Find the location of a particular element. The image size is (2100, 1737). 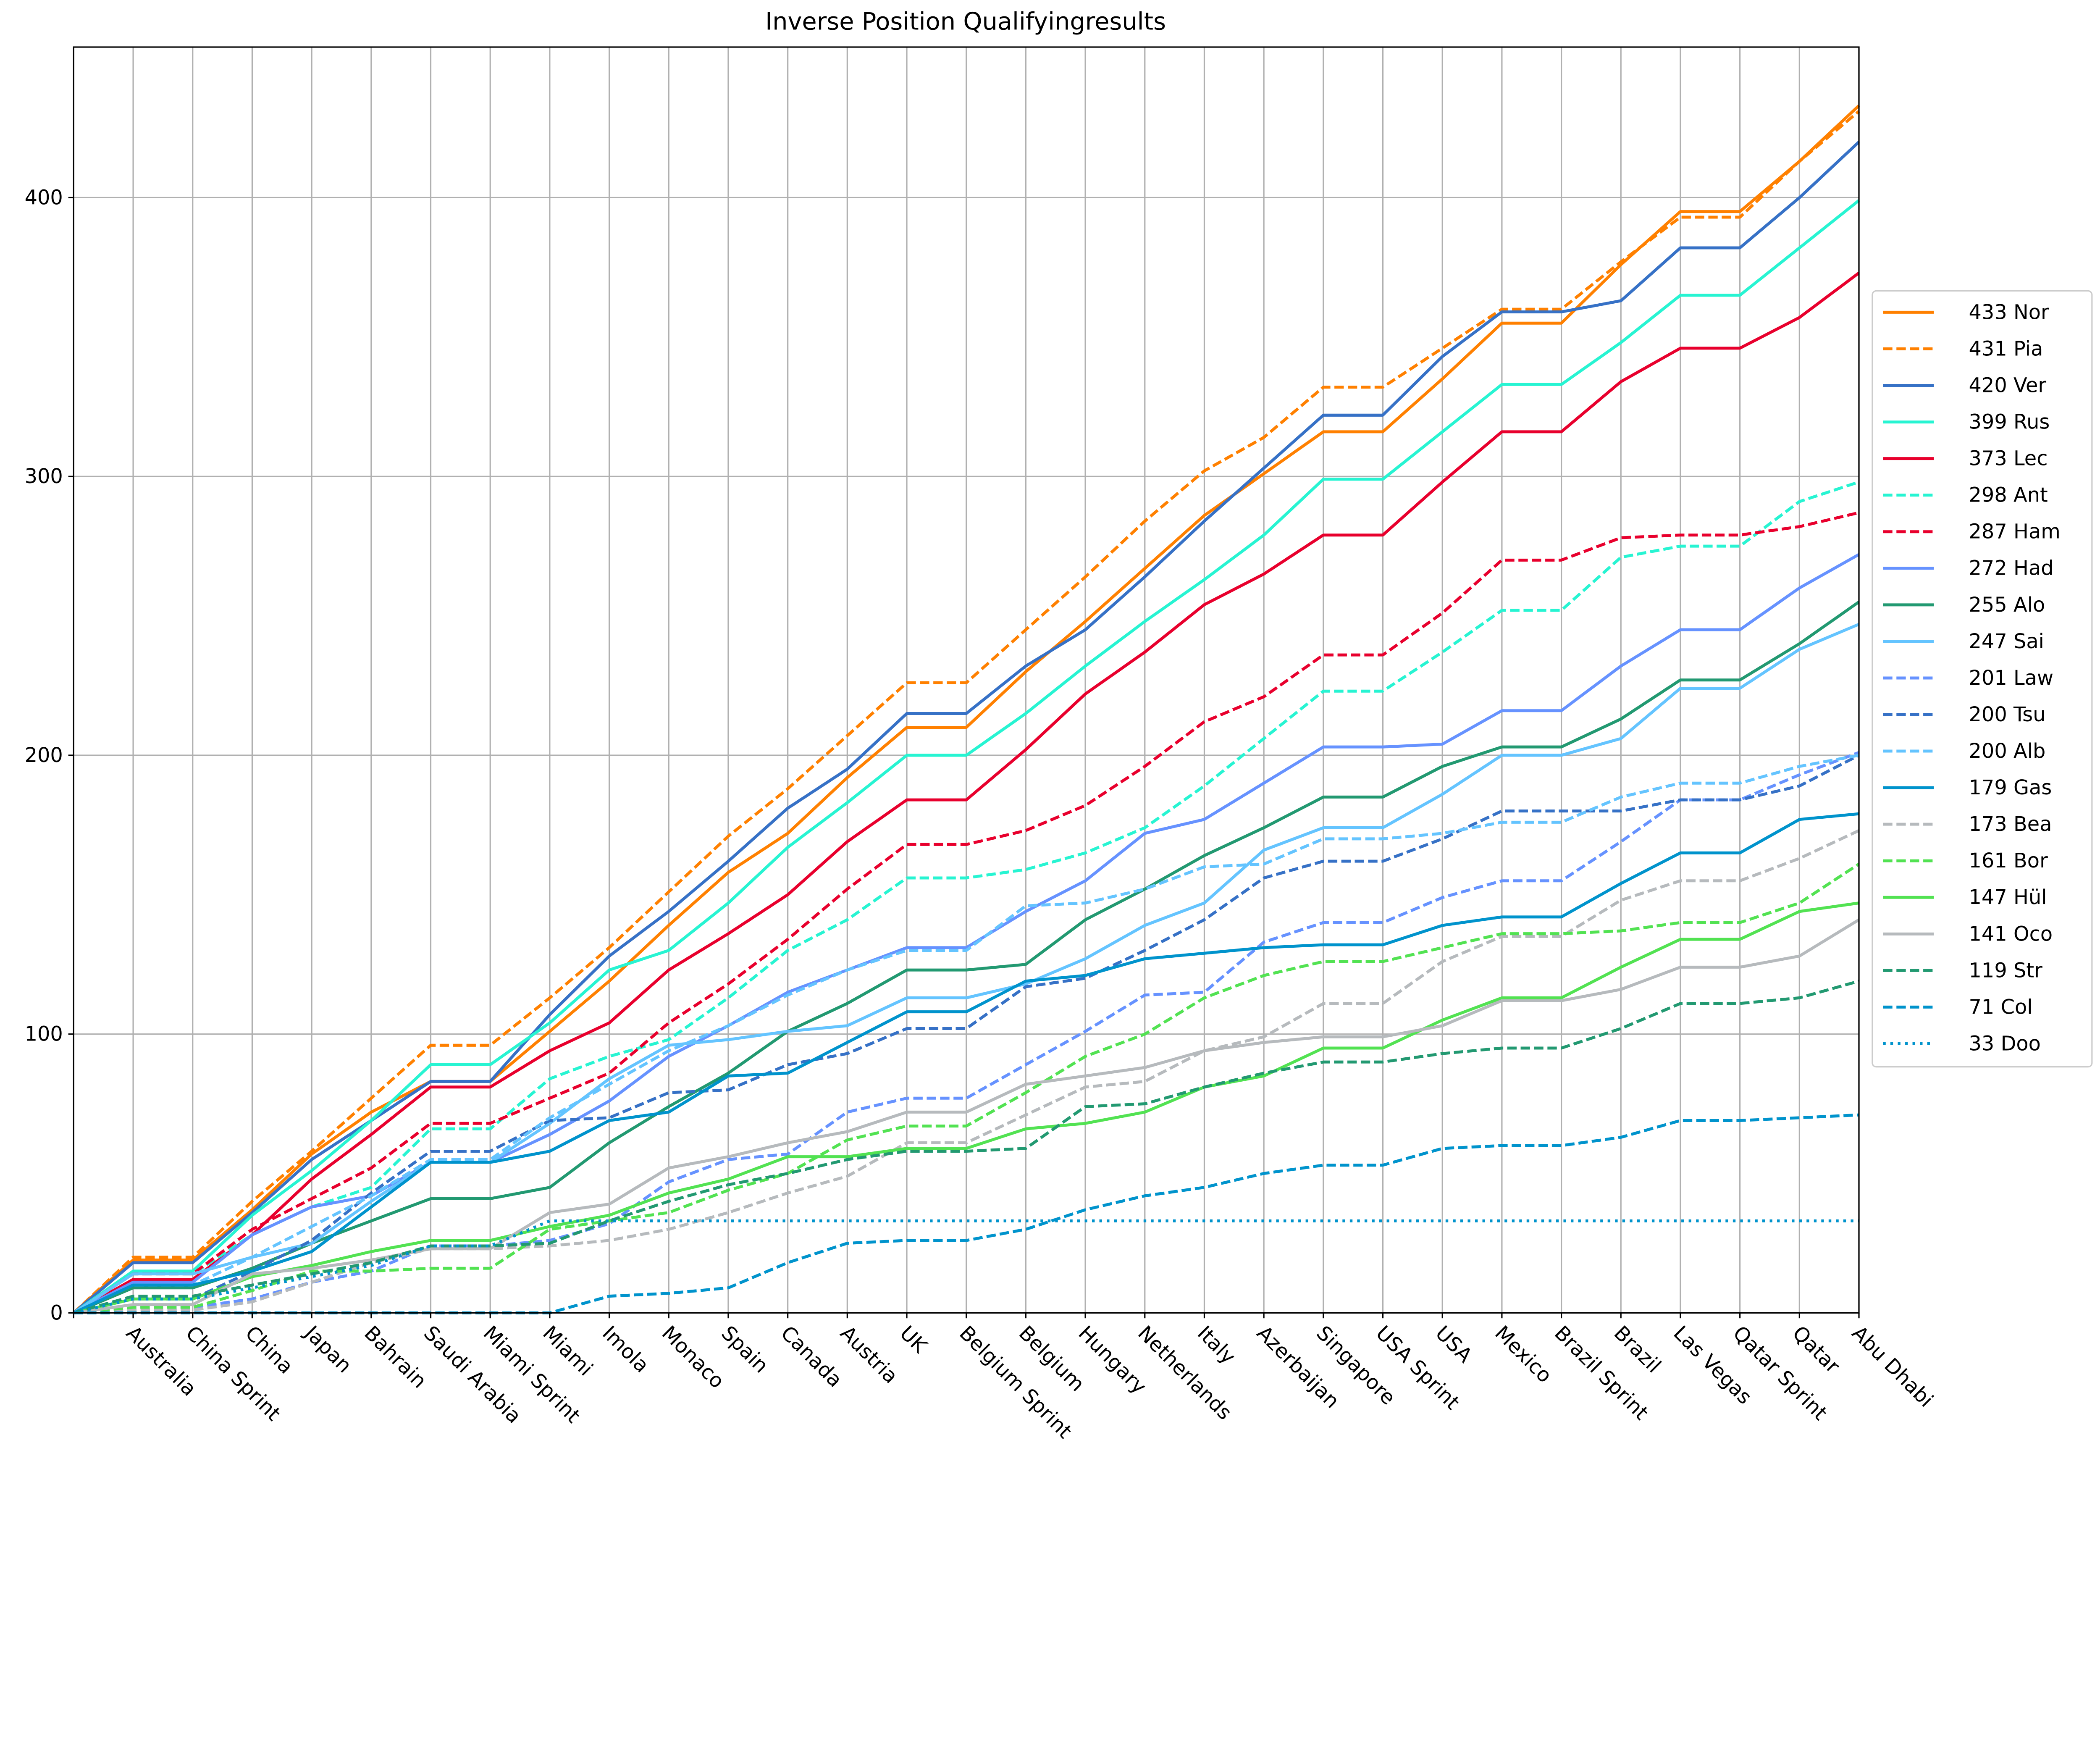

legend-label: 33 Doo is located at coordinates (2005, 1043).